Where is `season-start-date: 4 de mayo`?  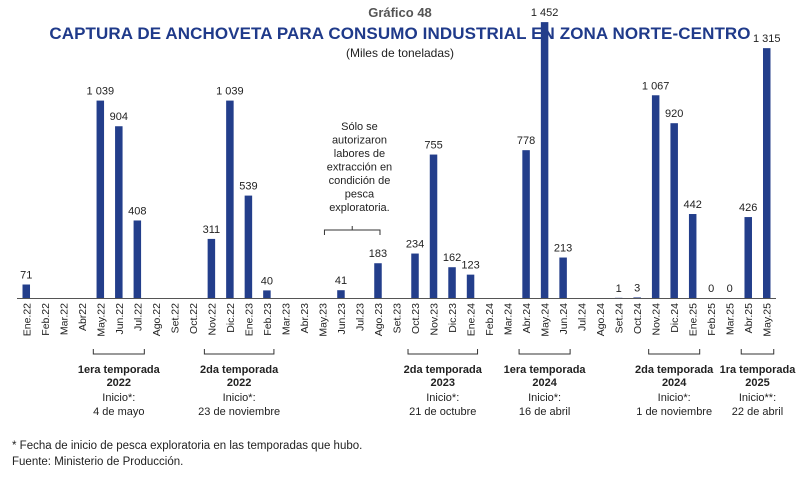 season-start-date: 4 de mayo is located at coordinates (118, 412).